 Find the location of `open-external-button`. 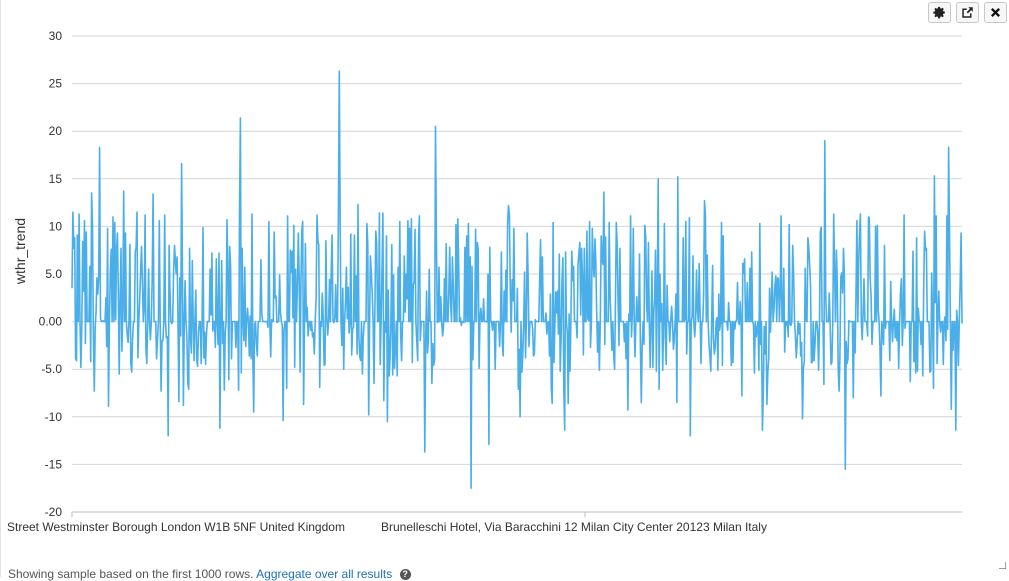

open-external-button is located at coordinates (967, 12).